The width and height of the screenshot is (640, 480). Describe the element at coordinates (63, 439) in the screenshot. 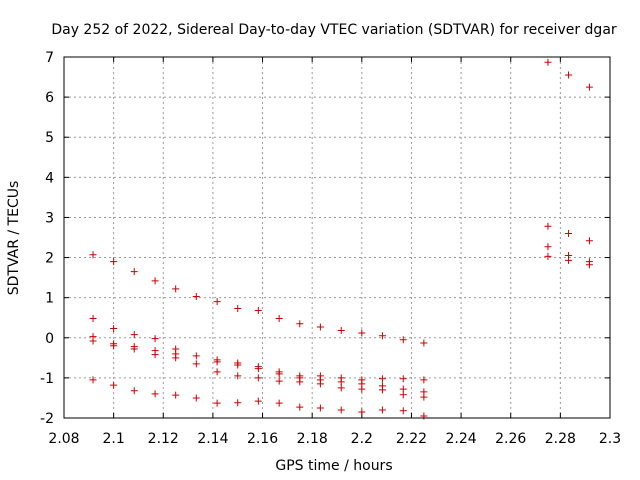

I see `x-tick-label: 2.08` at that location.